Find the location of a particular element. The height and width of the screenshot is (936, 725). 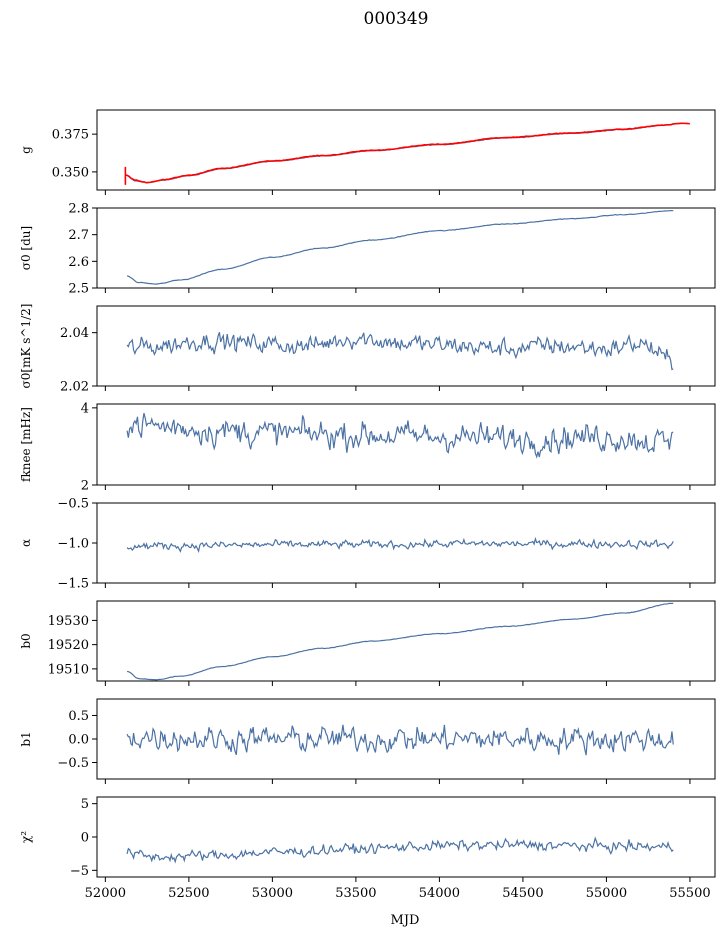

series-b1 is located at coordinates (400, 740).